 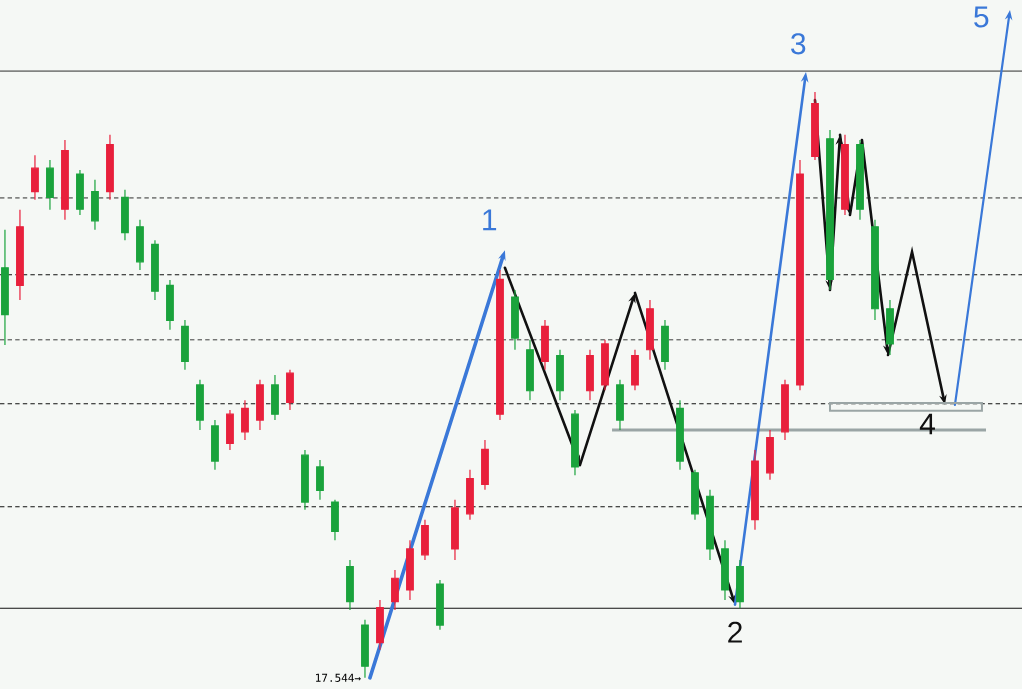 I want to click on text: 3, so click(x=798, y=44).